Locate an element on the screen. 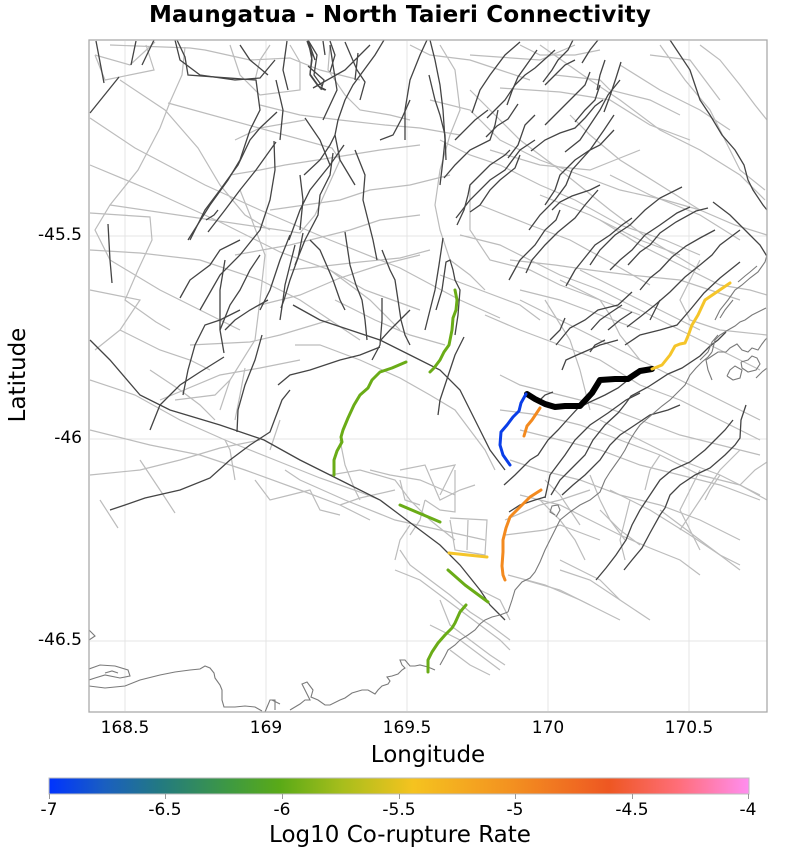  y-tick-label: -46.5 is located at coordinates (60, 640).